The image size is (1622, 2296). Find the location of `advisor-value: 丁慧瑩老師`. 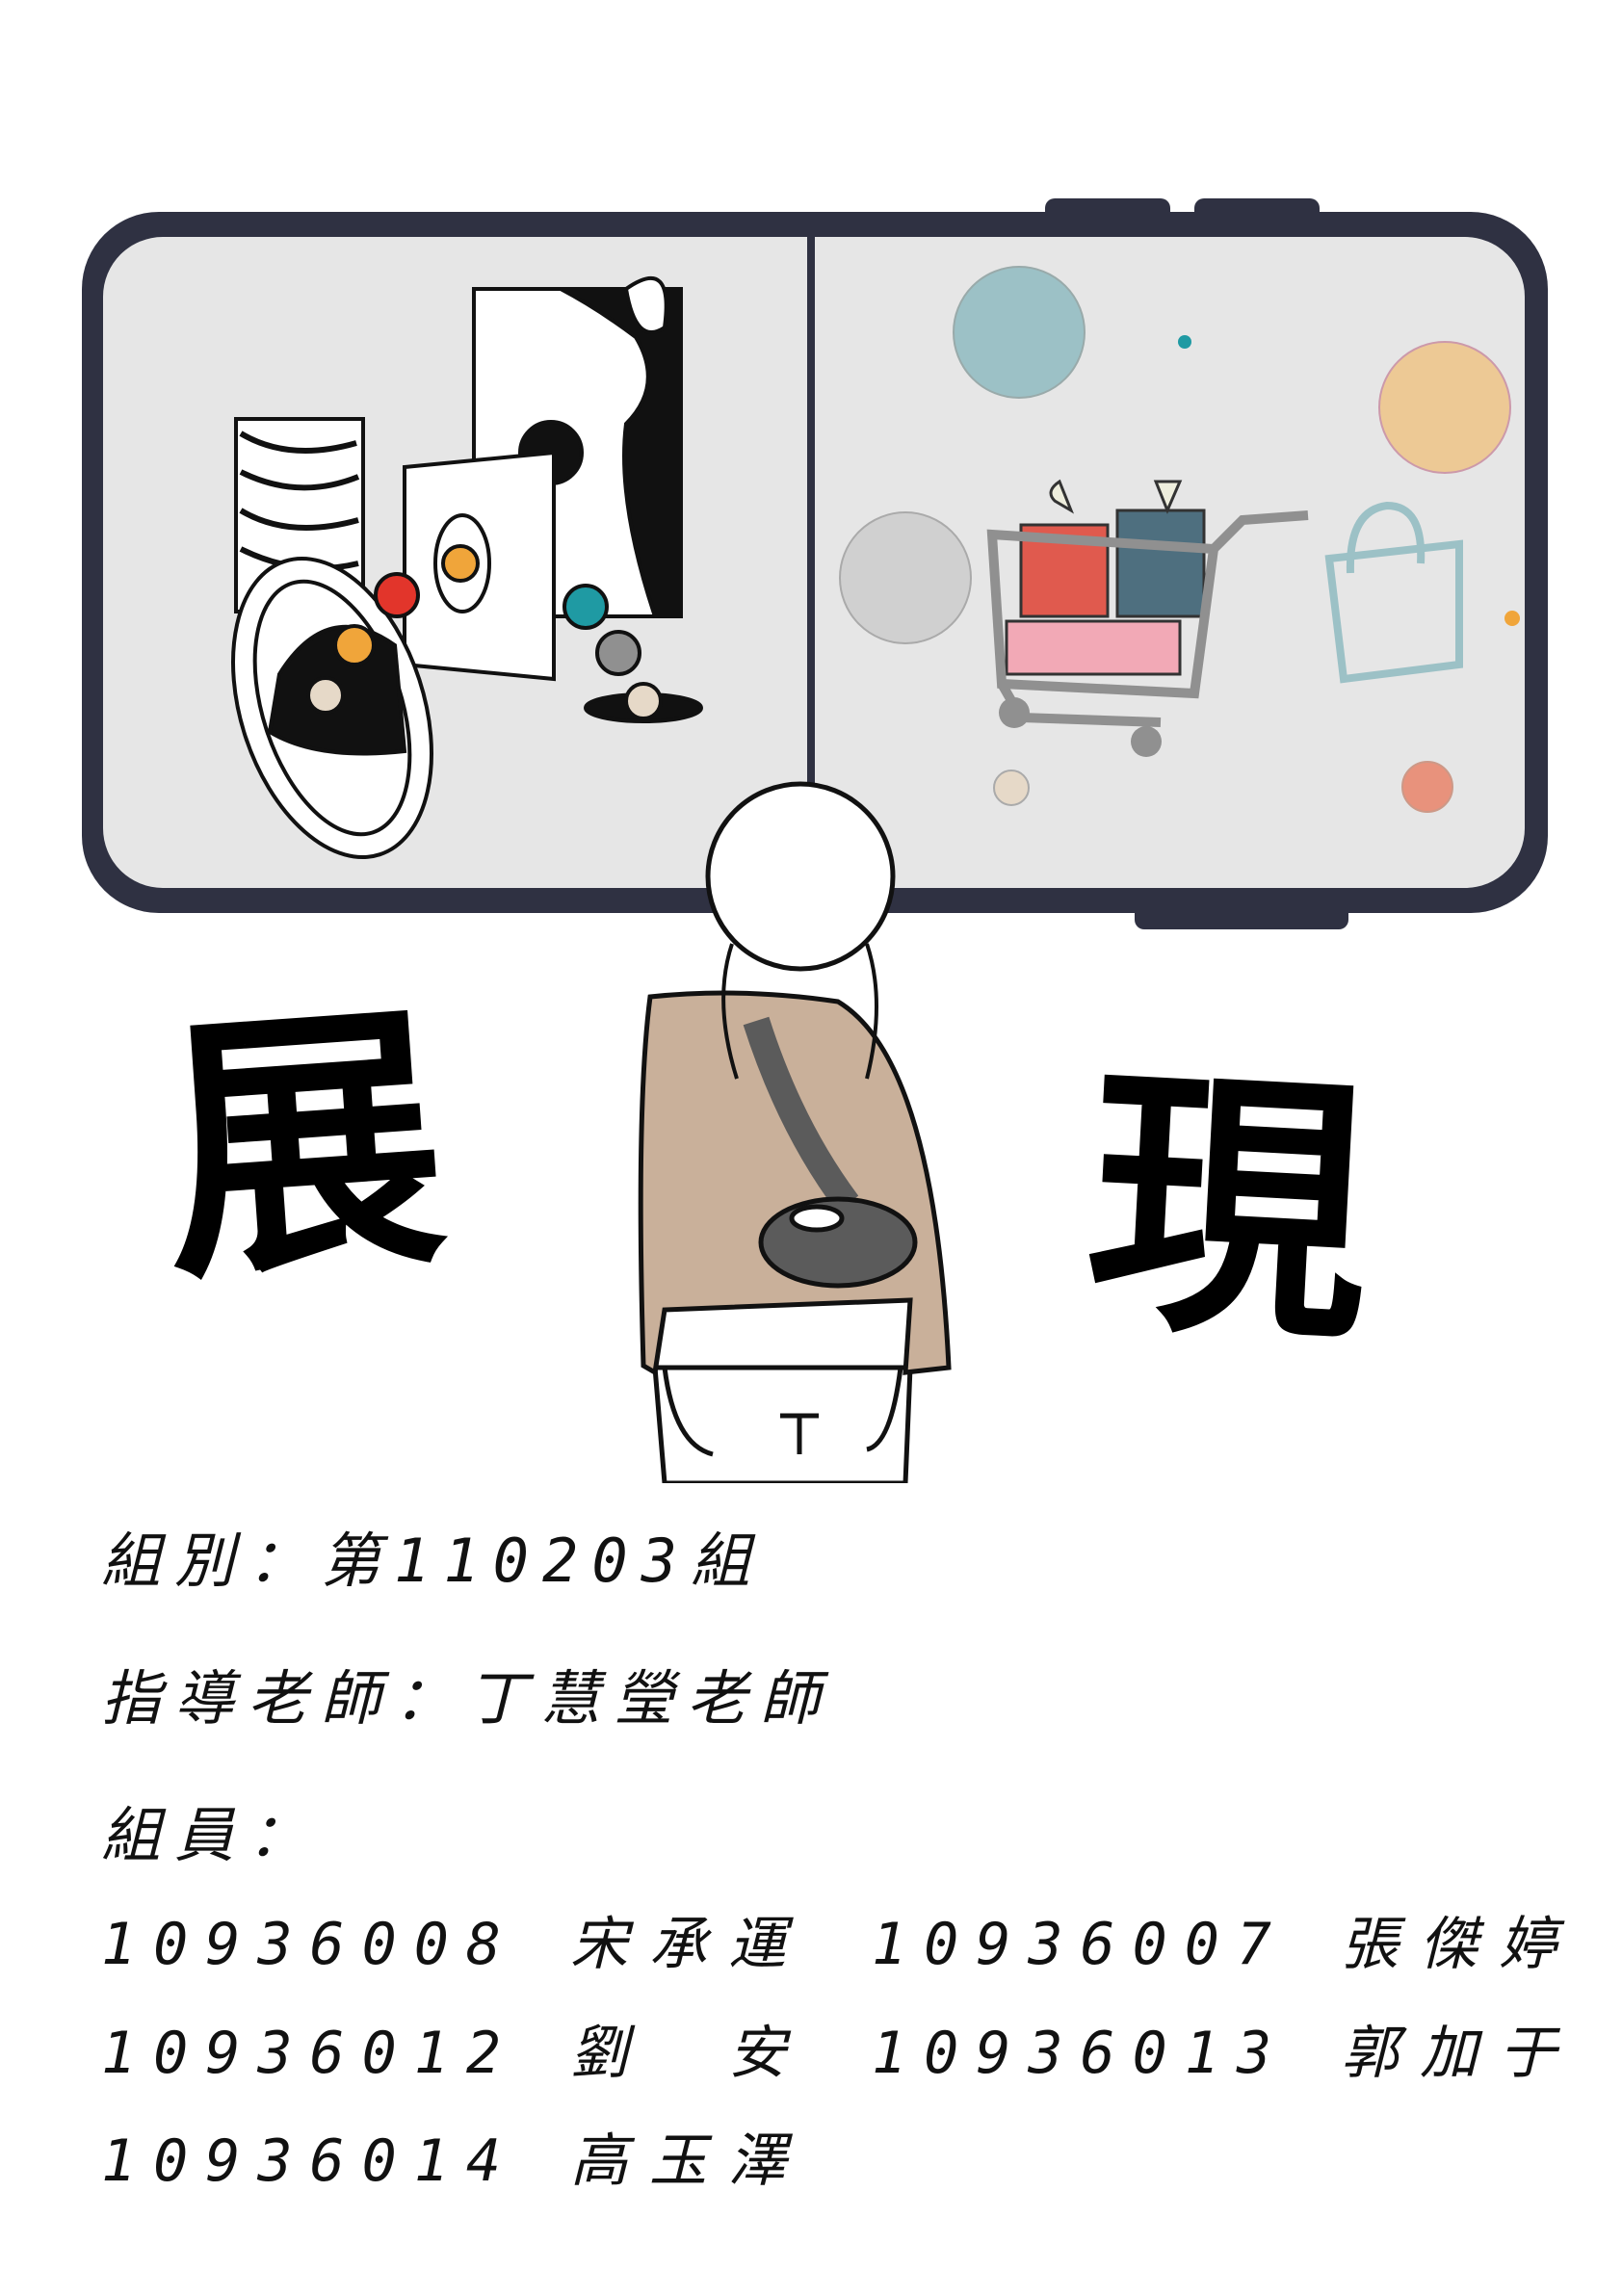

advisor-value: 丁慧瑩老師 is located at coordinates (650, 1698).